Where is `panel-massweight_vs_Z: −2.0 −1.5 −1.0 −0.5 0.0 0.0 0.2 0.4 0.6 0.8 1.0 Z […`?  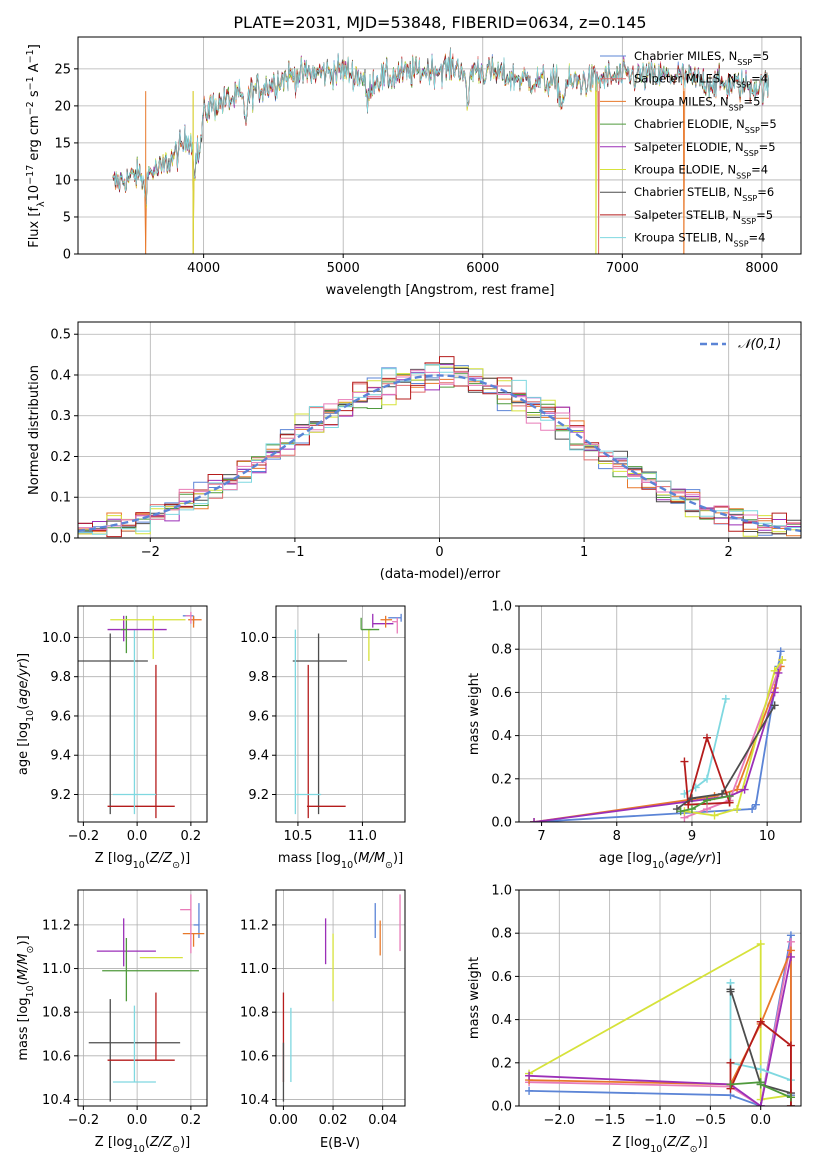
panel-massweight_vs_Z: −2.0 −1.5 −1.0 −0.5 0.0 0.0 0.2 0.4 0.6 0.8 1.0 Z [… is located at coordinates (634, 1019).